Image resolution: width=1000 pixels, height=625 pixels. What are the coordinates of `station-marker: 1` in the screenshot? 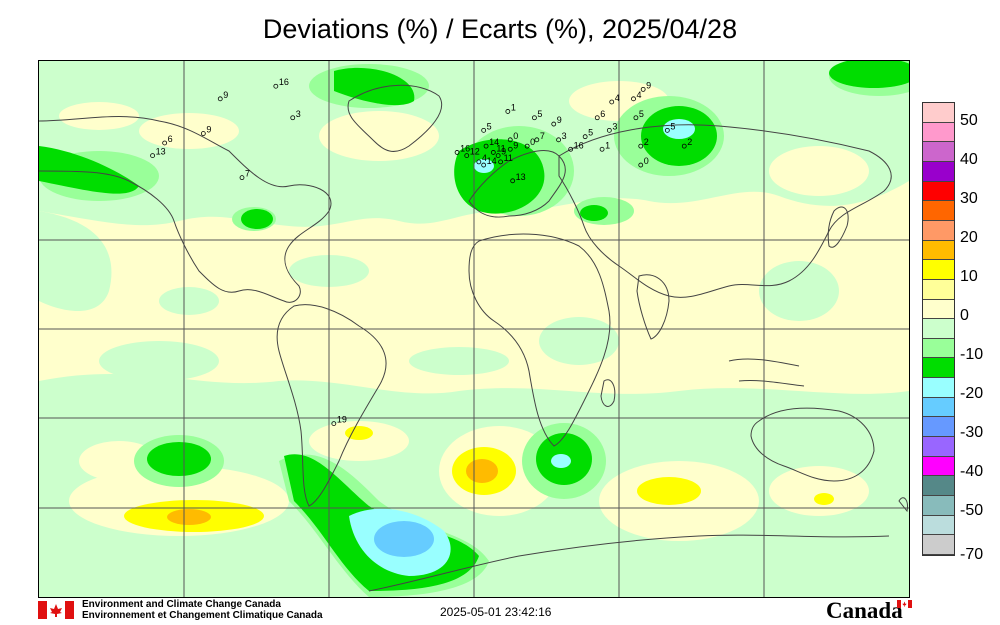 It's located at (510, 108).